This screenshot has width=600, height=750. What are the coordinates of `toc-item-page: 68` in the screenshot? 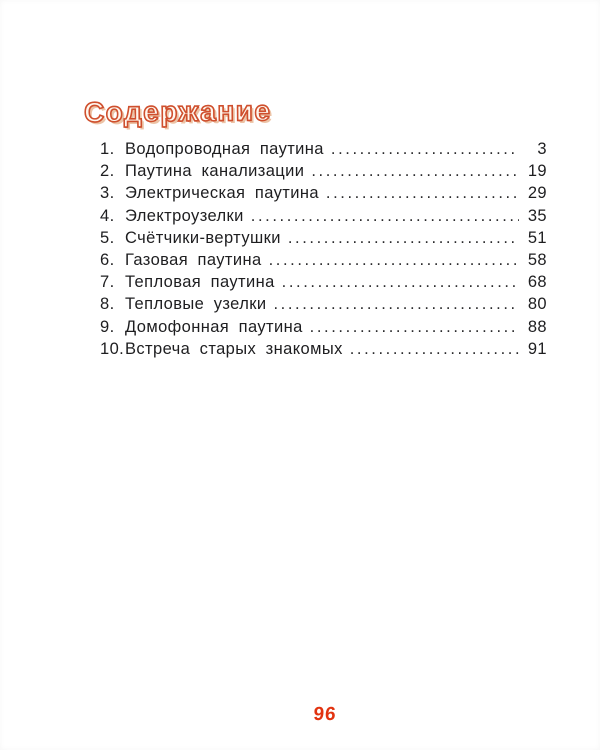 It's located at (537, 282).